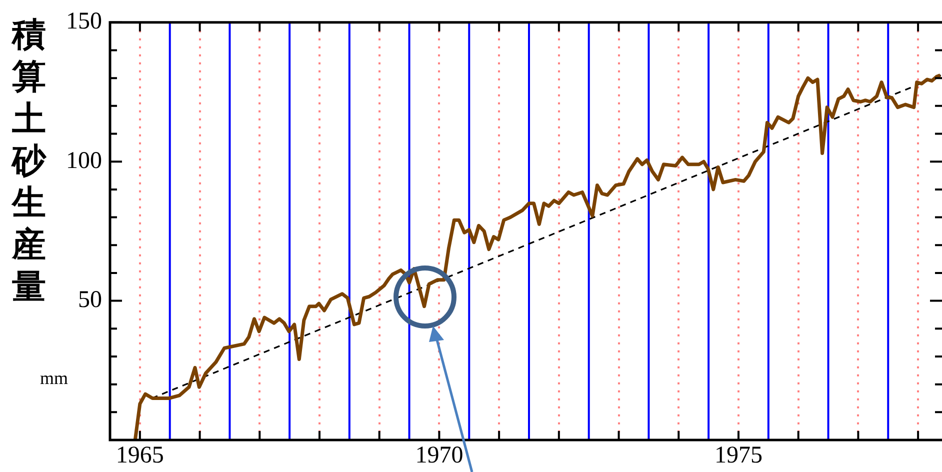 Image resolution: width=942 pixels, height=472 pixels. Describe the element at coordinates (84, 161) in the screenshot. I see `y-tick-label: 100` at that location.